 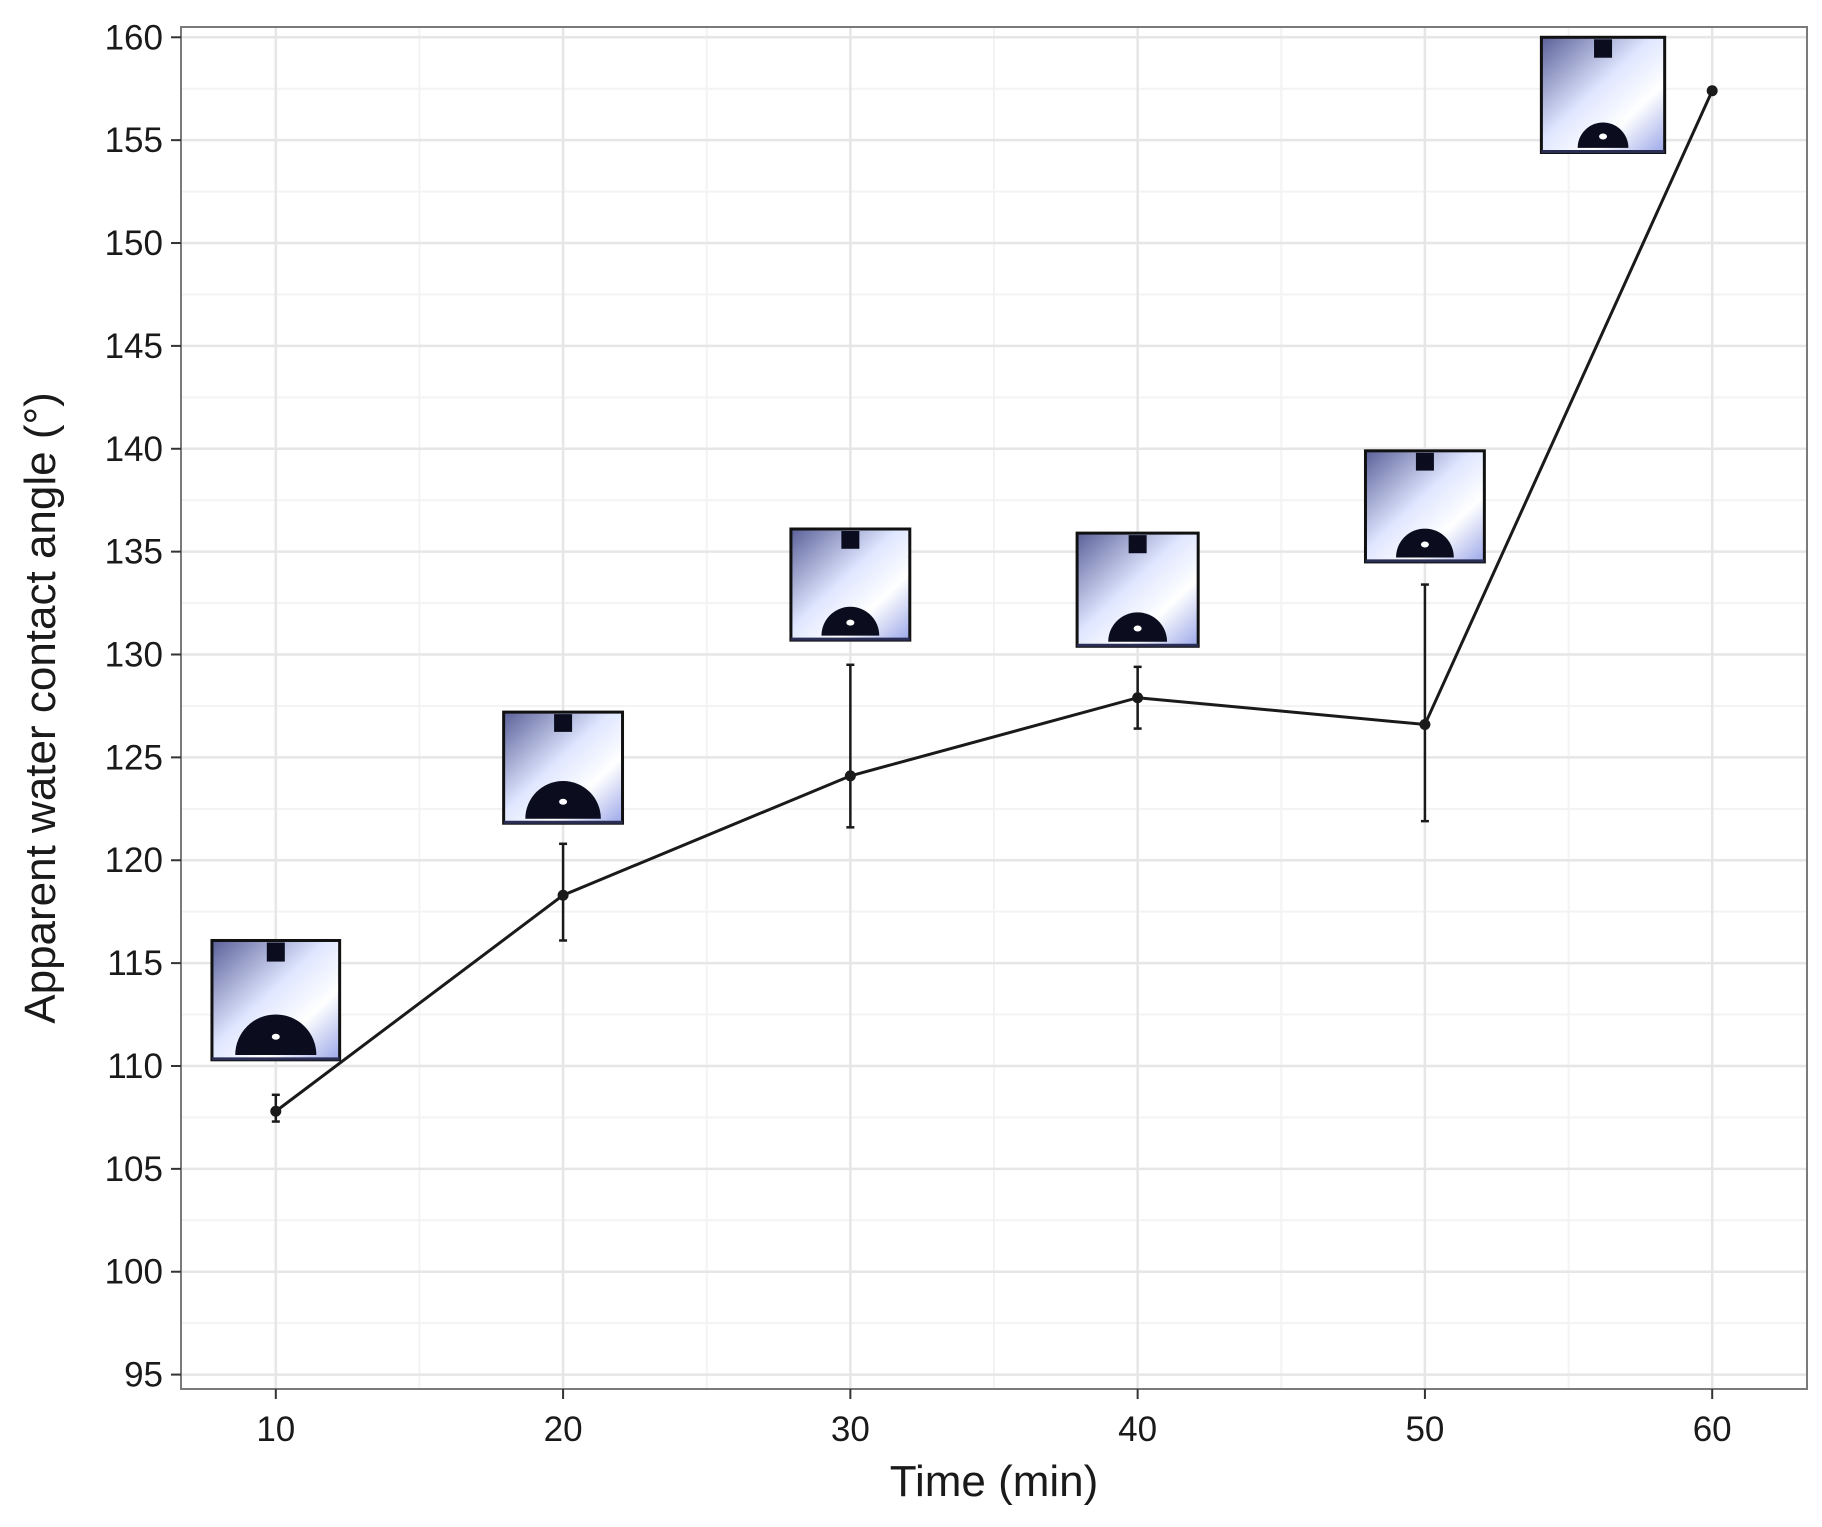 What do you see at coordinates (850, 1429) in the screenshot?
I see `x-tick-label: 30` at bounding box center [850, 1429].